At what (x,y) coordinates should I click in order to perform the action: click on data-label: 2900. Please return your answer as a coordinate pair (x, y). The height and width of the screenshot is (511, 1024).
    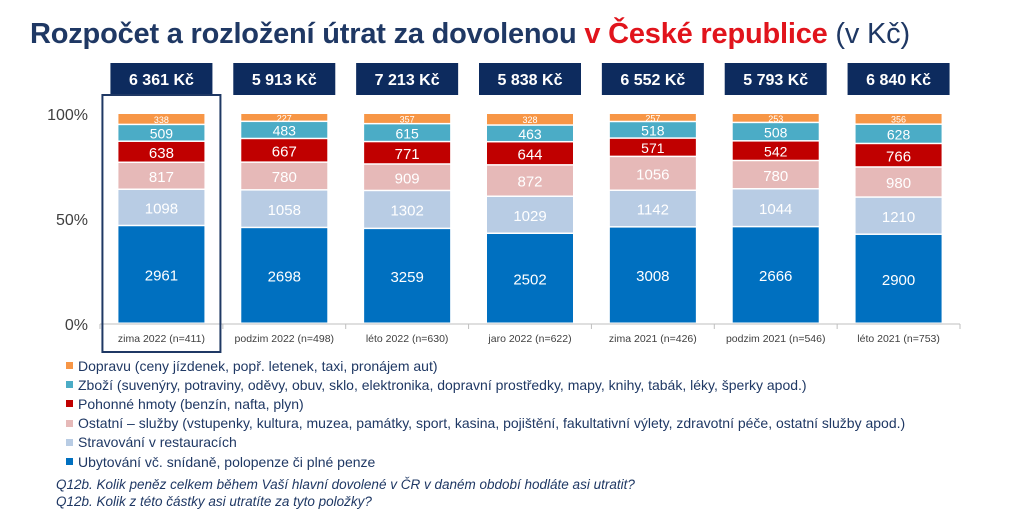
    Looking at the image, I should click on (898, 280).